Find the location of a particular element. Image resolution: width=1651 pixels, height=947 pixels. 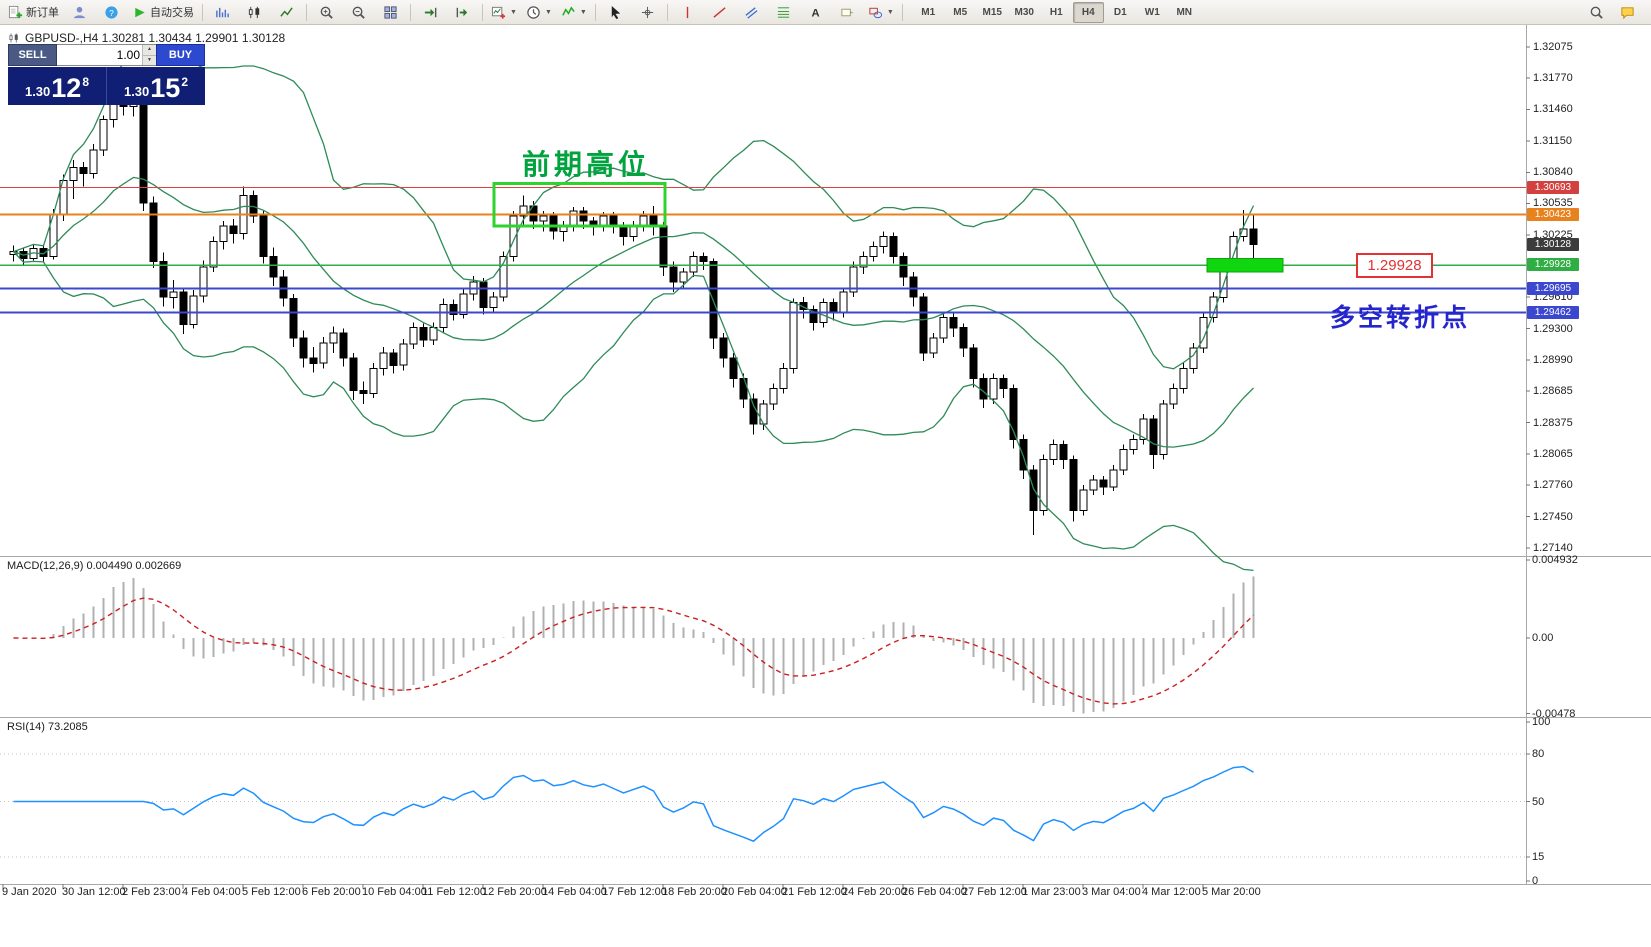

time-axis-label: 26 Feb 04:00 is located at coordinates (934, 892).